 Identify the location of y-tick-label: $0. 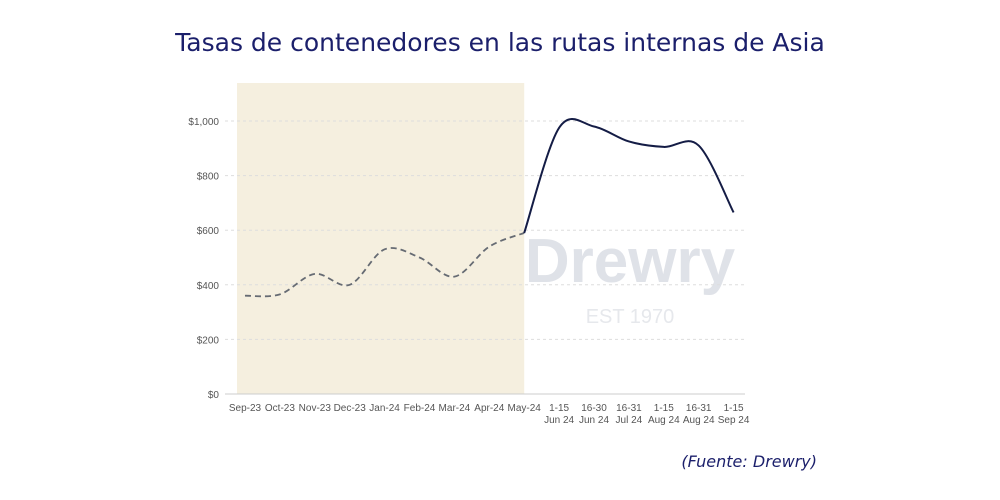
(214, 395).